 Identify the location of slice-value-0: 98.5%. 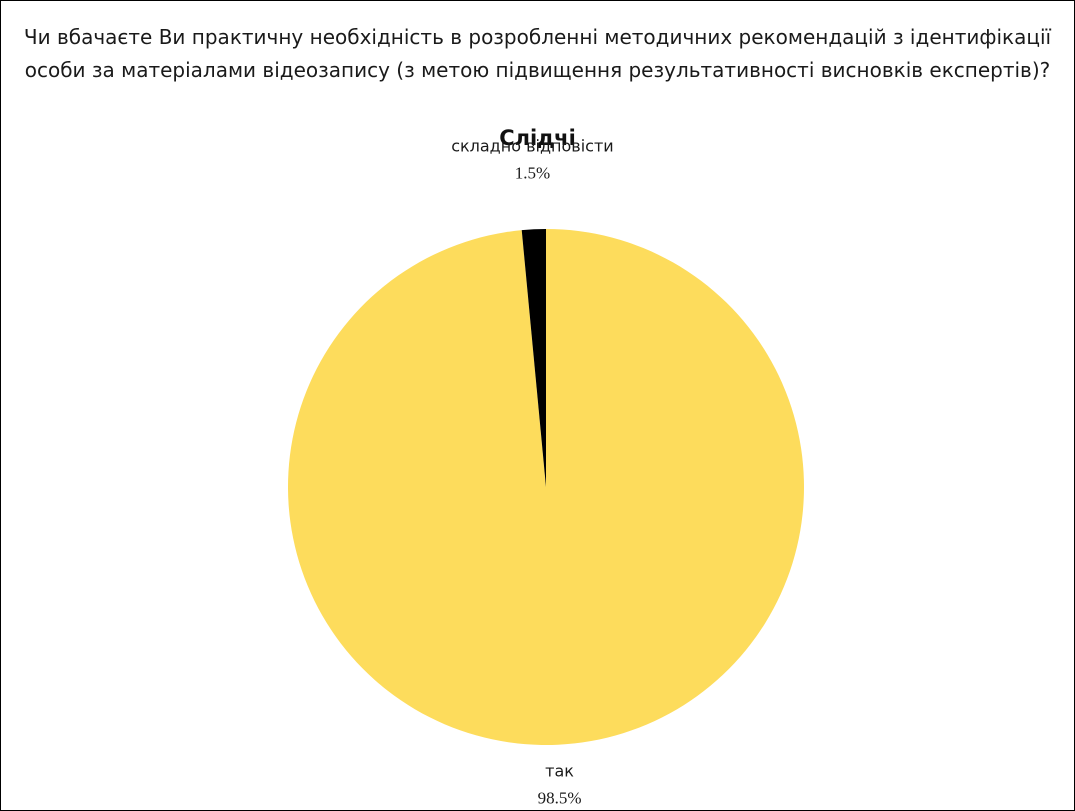
(560, 798).